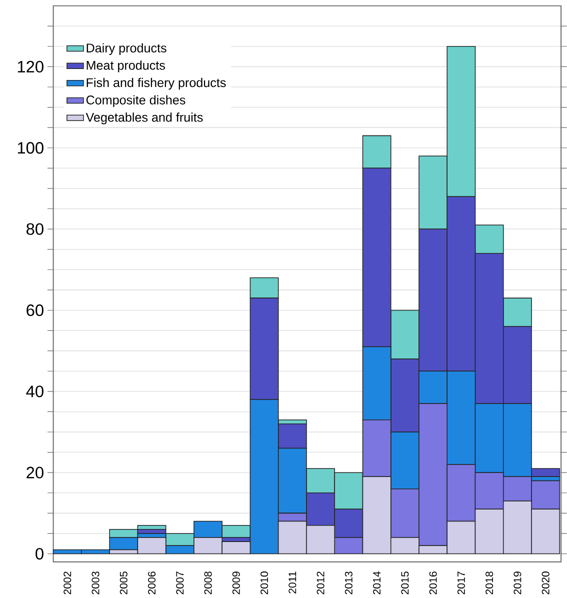 The width and height of the screenshot is (567, 598). What do you see at coordinates (320, 583) in the screenshot?
I see `x-tick-label: 2012` at bounding box center [320, 583].